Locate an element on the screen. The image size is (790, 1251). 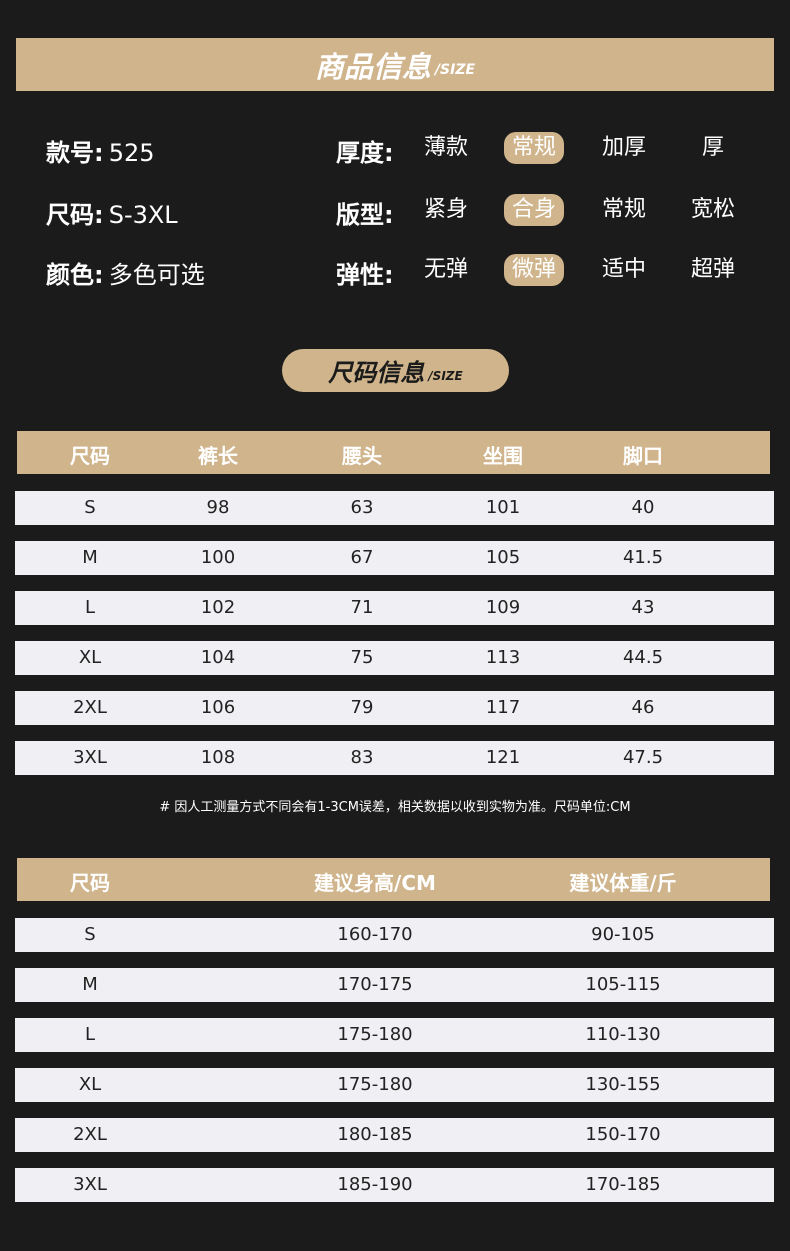
table-cell: 100 is located at coordinates (218, 557).